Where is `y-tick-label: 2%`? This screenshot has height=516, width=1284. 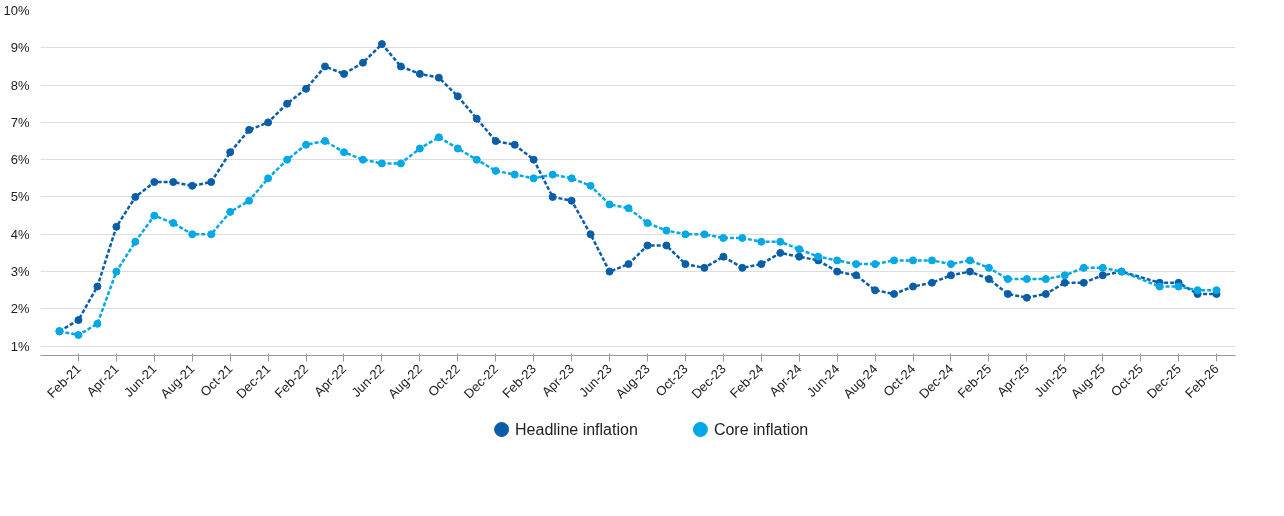 y-tick-label: 2% is located at coordinates (20, 309).